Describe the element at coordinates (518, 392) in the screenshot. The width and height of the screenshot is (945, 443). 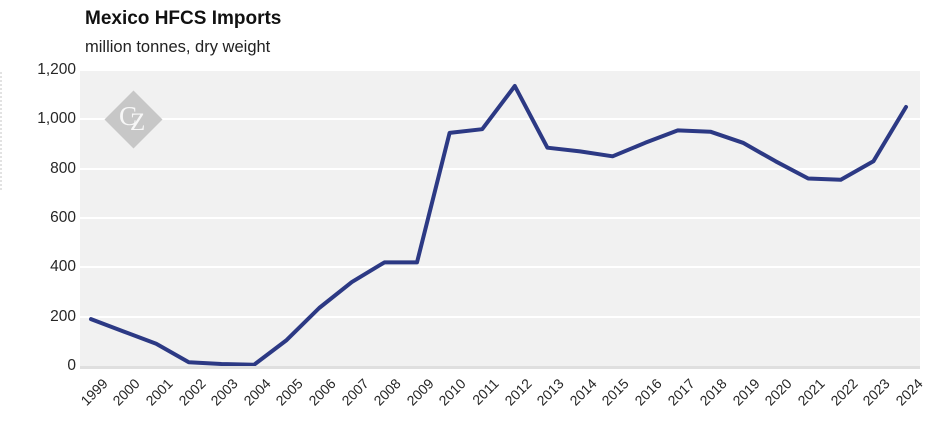
I see `x-tick-label: 2012` at that location.